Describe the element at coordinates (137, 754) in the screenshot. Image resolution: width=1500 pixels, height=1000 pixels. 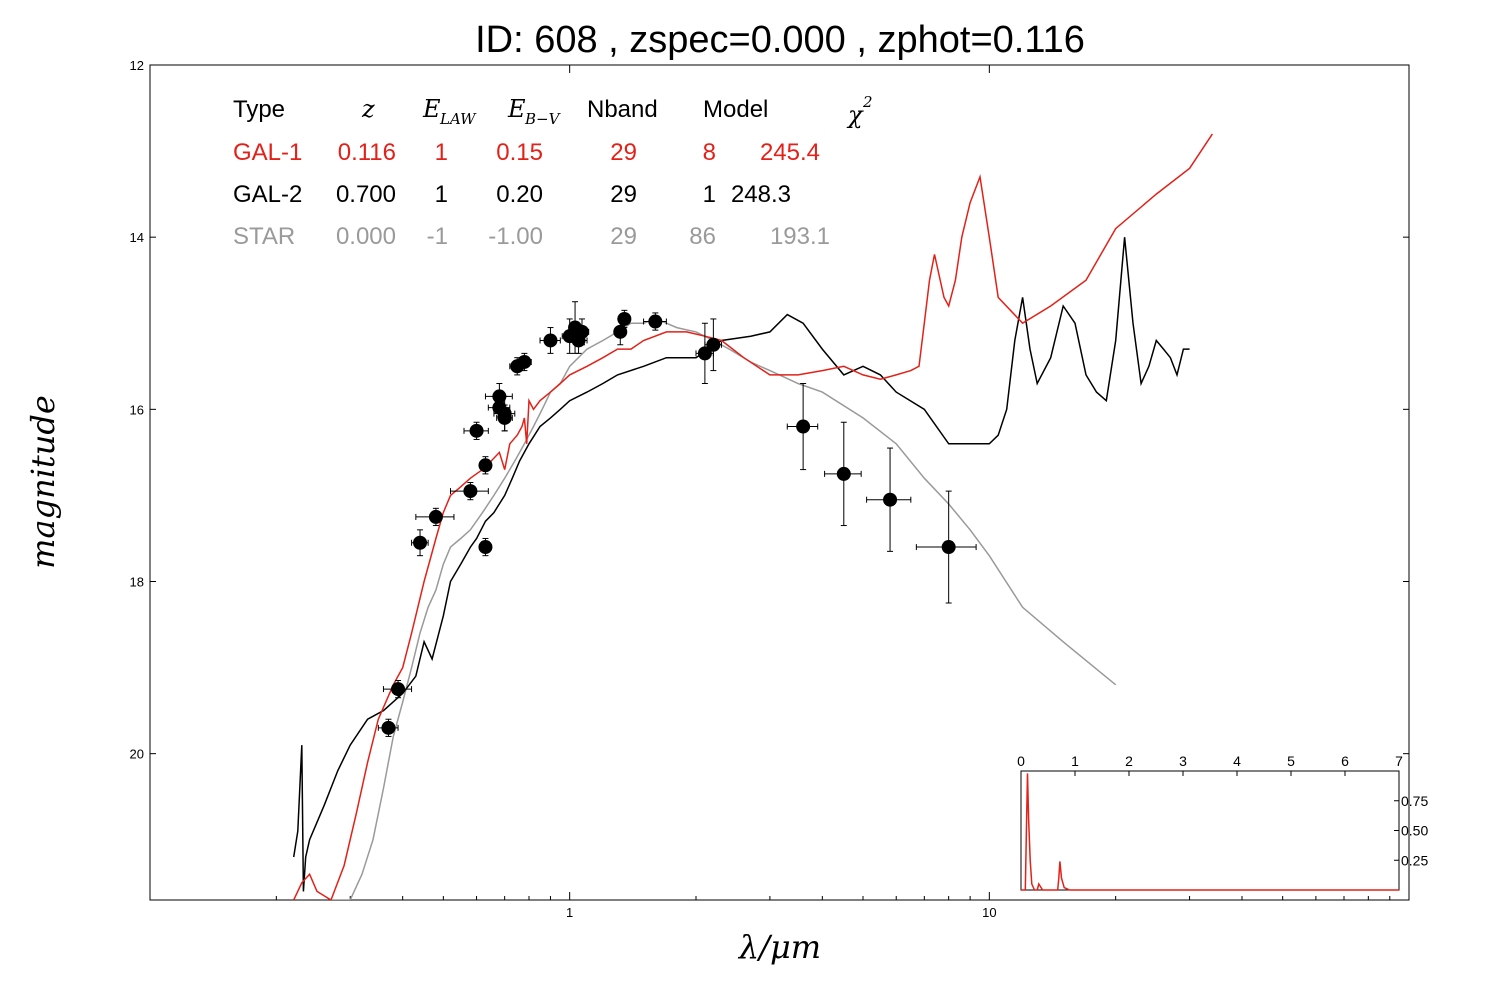
I see `y-tick-label: 20` at that location.